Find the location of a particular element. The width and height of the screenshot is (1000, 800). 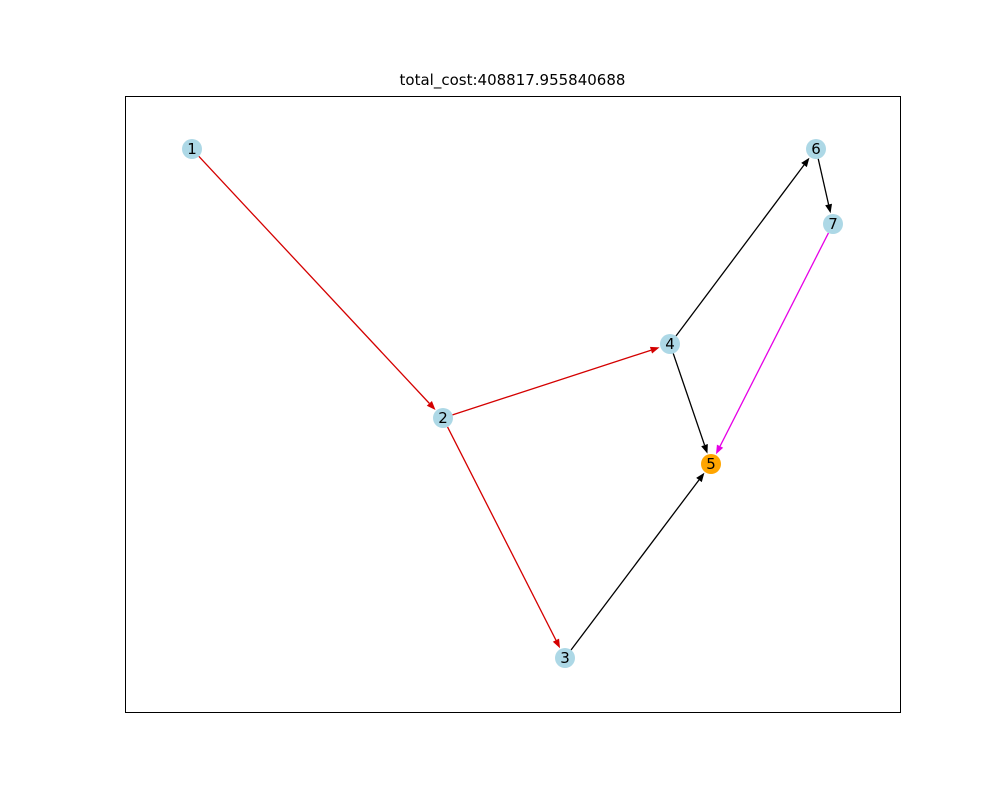

node-3: 3 is located at coordinates (565, 658).